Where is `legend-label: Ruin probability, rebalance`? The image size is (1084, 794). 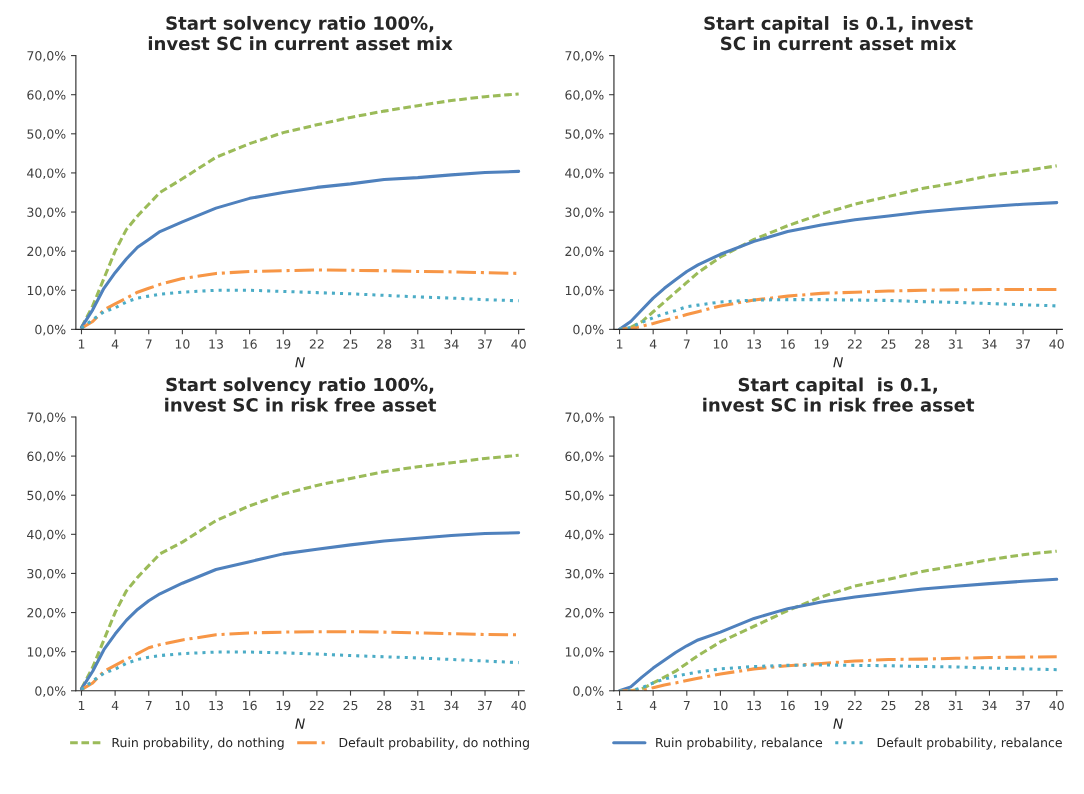 legend-label: Ruin probability, rebalance is located at coordinates (739, 743).